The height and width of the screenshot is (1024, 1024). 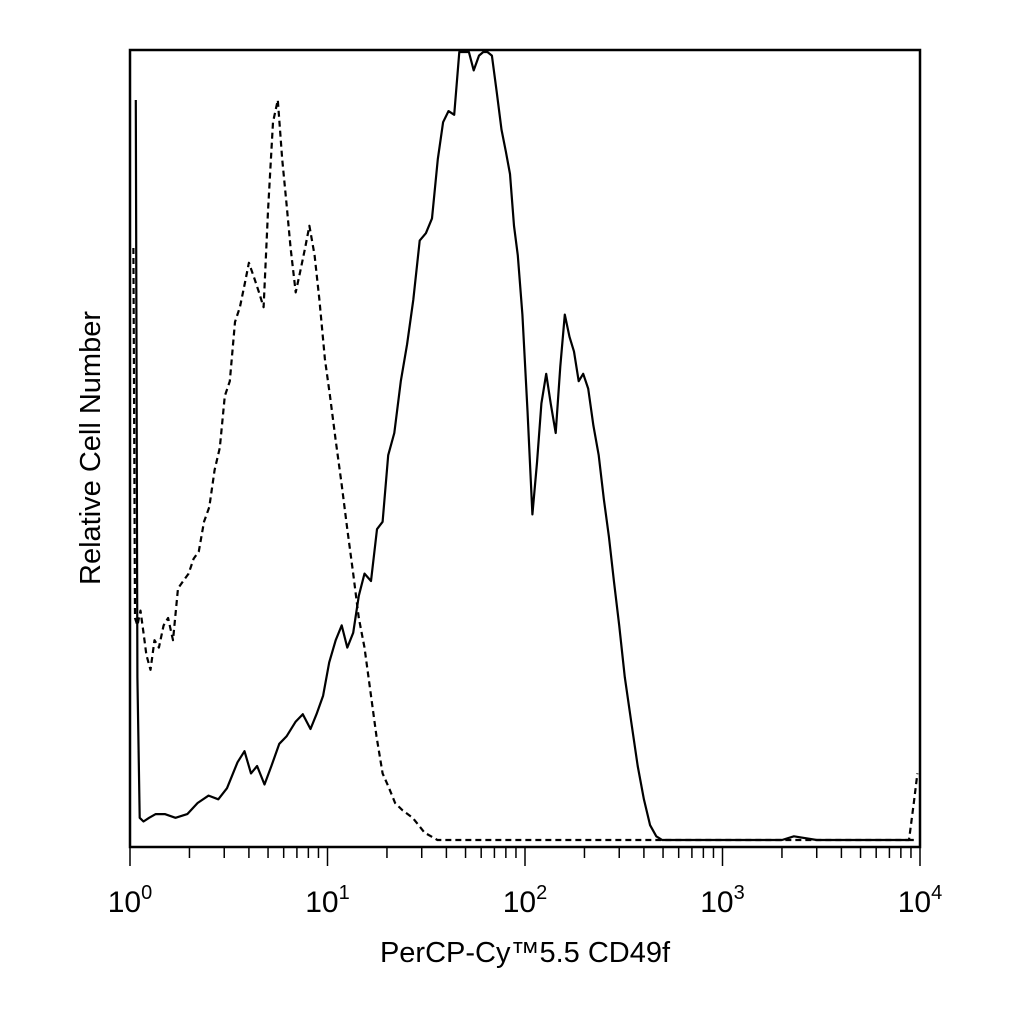 I want to click on x-axis-label: PerCP-Cy™5.5 CD49f, so click(x=525, y=953).